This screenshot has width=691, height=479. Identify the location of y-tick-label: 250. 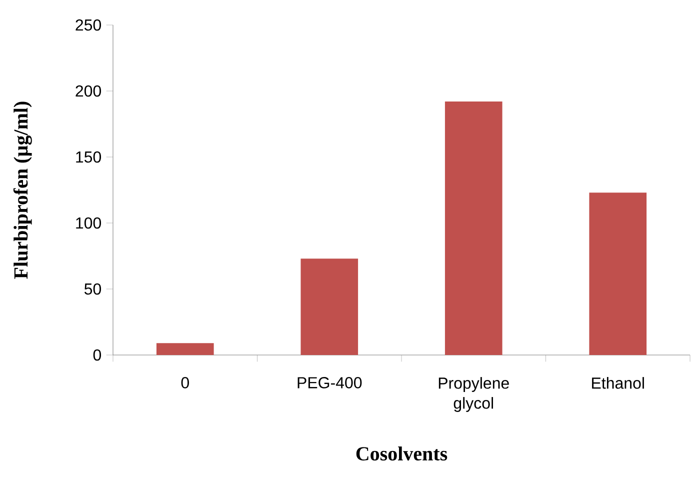
(89, 25).